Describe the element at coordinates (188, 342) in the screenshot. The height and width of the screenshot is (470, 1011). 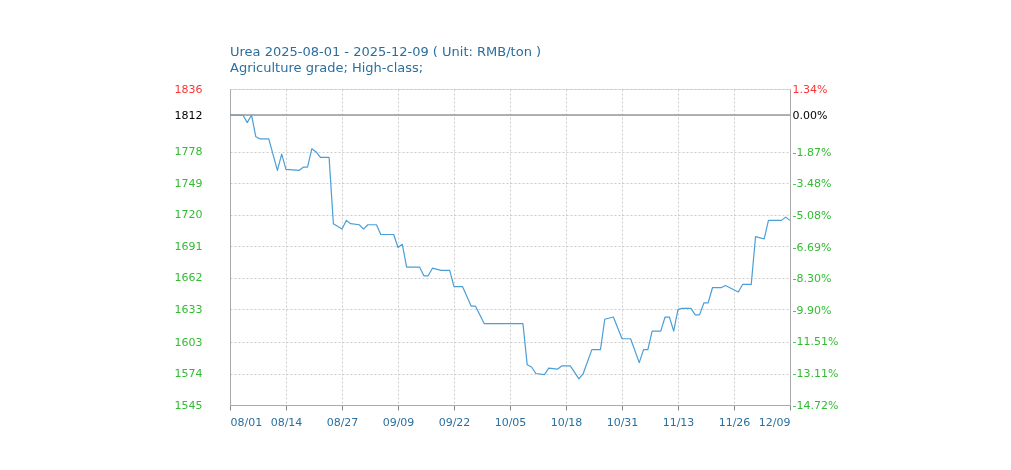
I see `y-tick-label: 1603` at that location.